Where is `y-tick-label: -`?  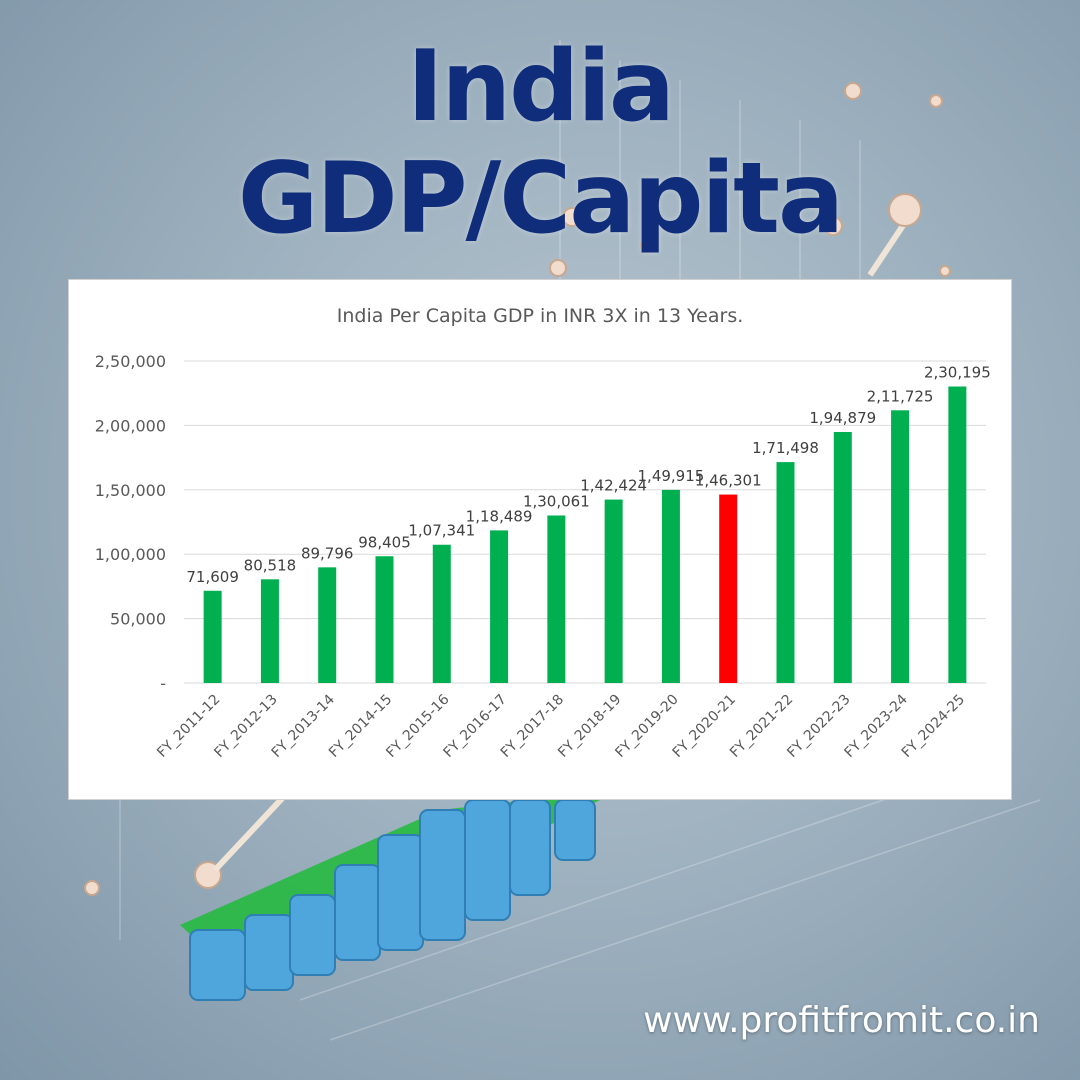 y-tick-label: - is located at coordinates (163, 683).